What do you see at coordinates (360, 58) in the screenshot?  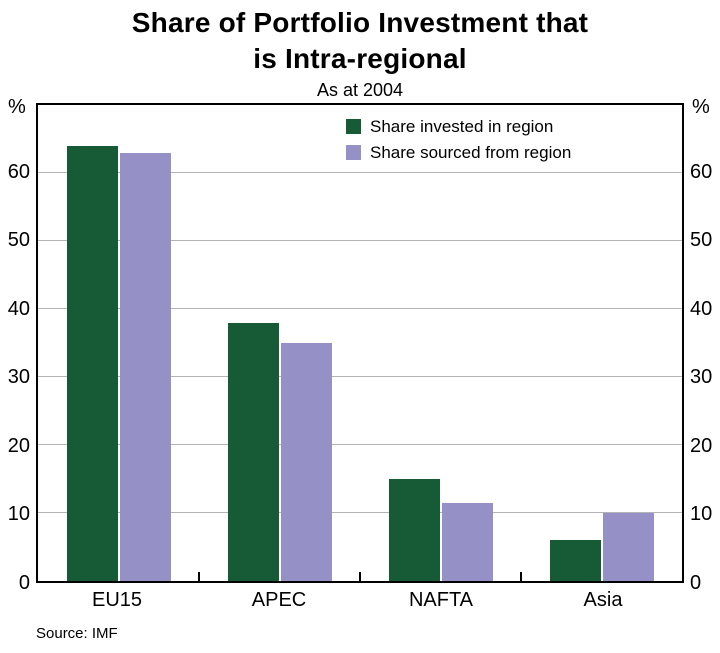 I see `chart-title-line2: is Intra-regional` at bounding box center [360, 58].